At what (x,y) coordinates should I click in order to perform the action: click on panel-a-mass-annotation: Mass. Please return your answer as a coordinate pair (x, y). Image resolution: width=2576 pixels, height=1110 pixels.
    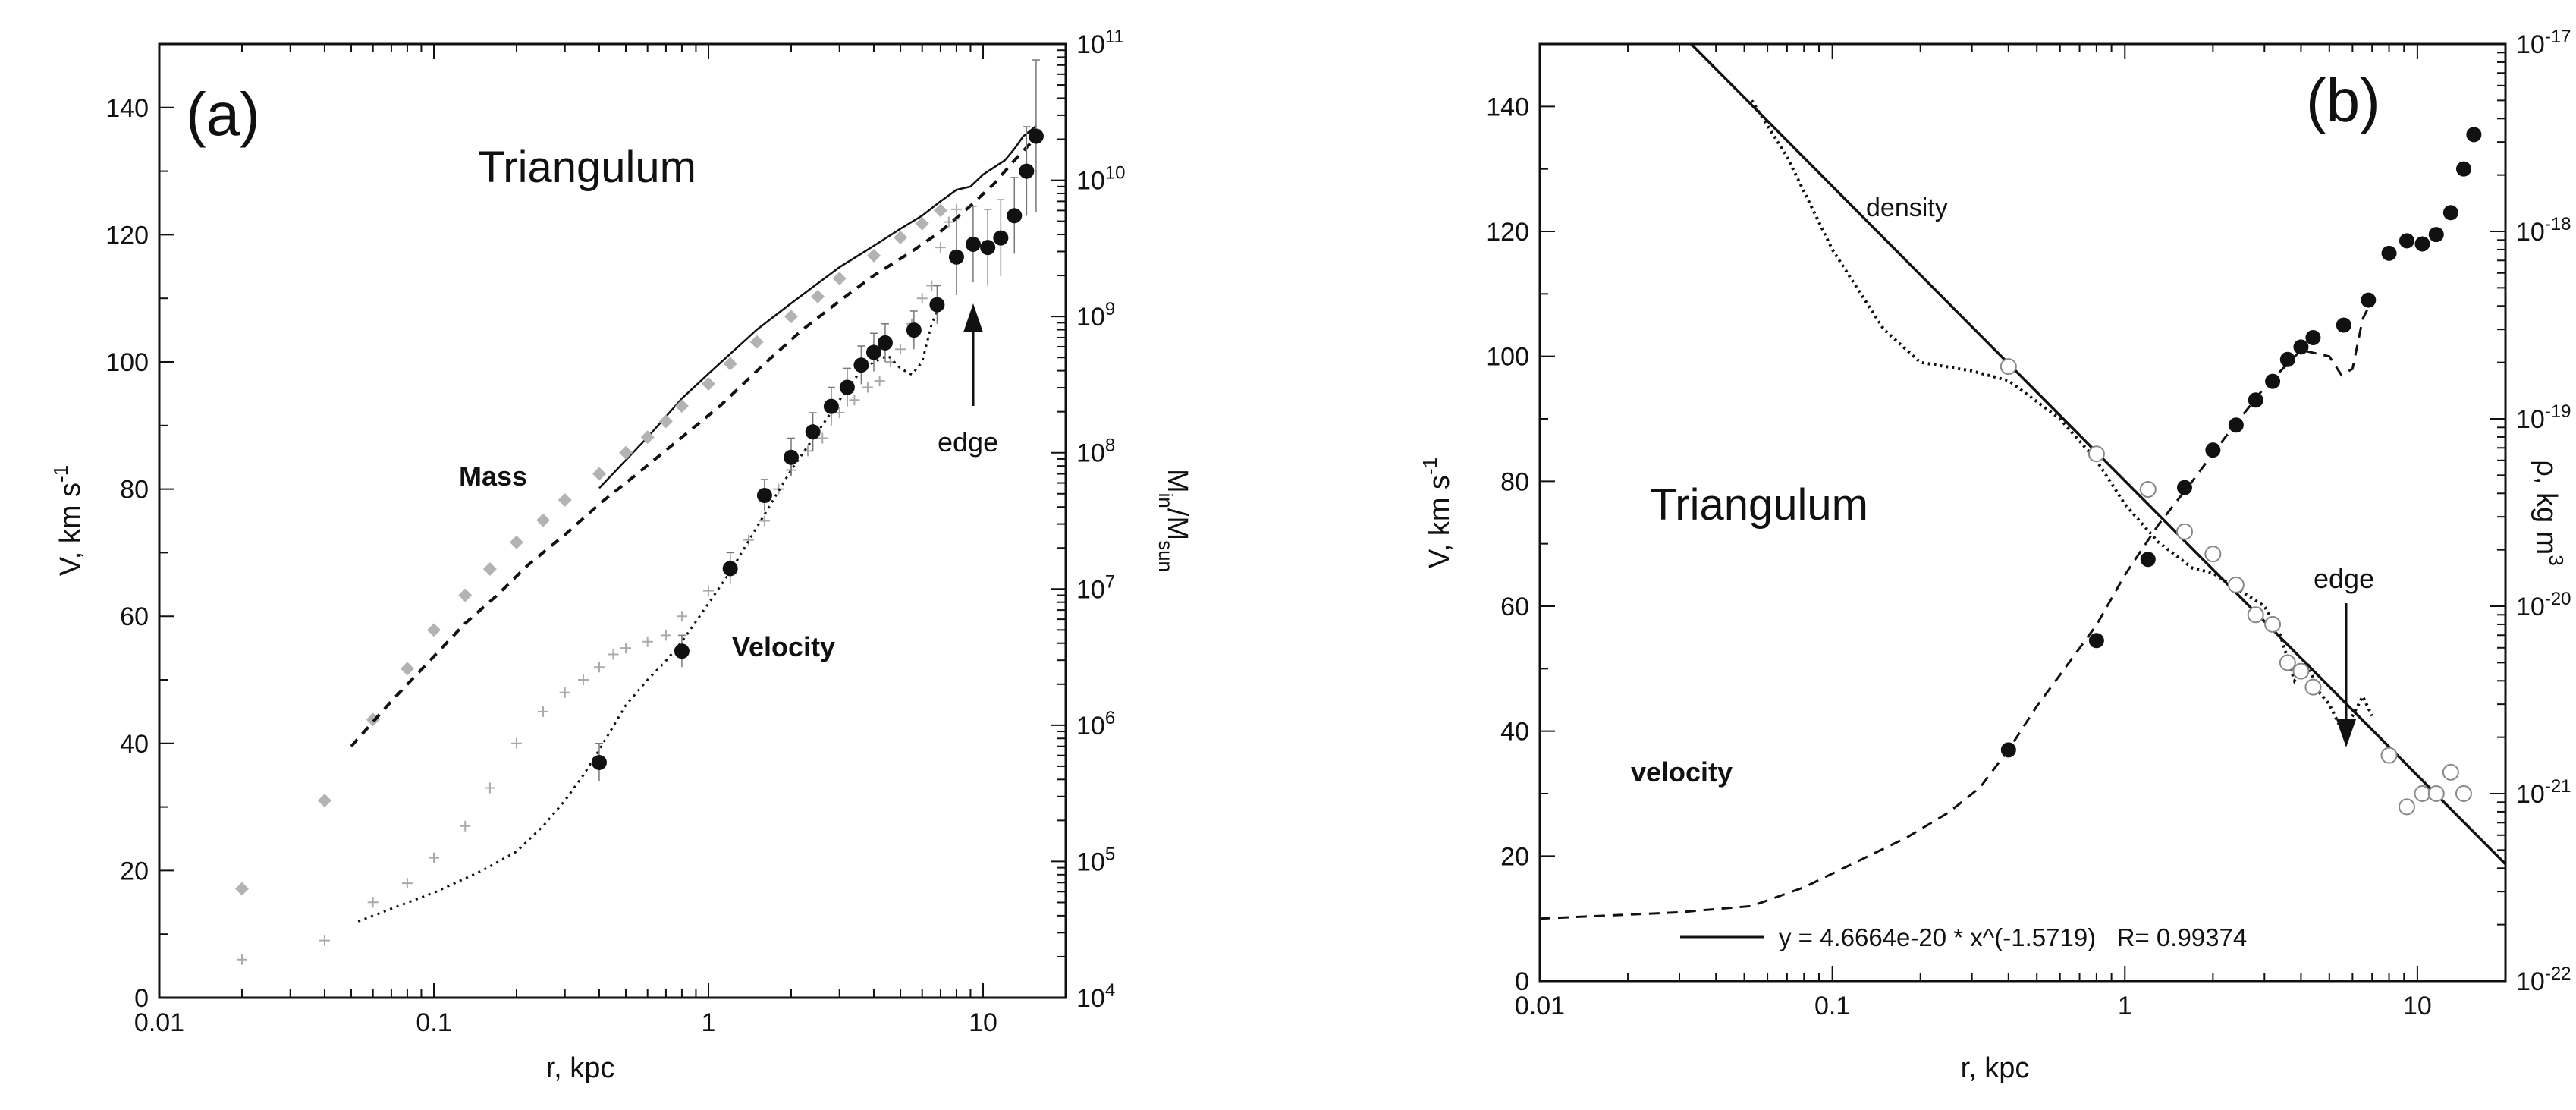
    Looking at the image, I should click on (493, 476).